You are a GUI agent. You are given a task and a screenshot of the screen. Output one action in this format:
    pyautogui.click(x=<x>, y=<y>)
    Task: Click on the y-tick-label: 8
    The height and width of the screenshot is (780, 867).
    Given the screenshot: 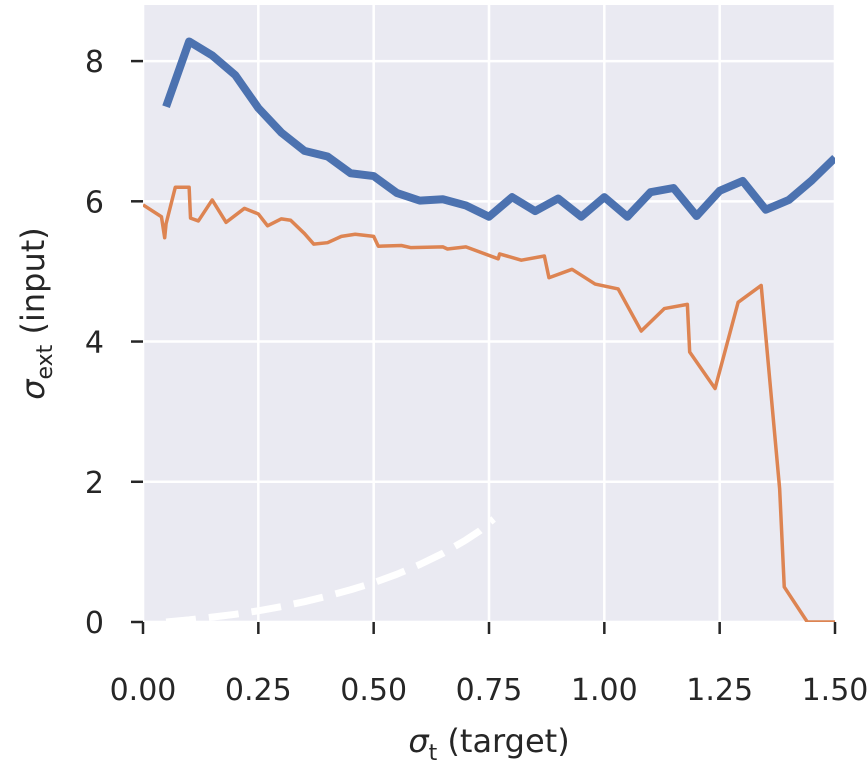 What is the action you would take?
    pyautogui.click(x=94, y=62)
    